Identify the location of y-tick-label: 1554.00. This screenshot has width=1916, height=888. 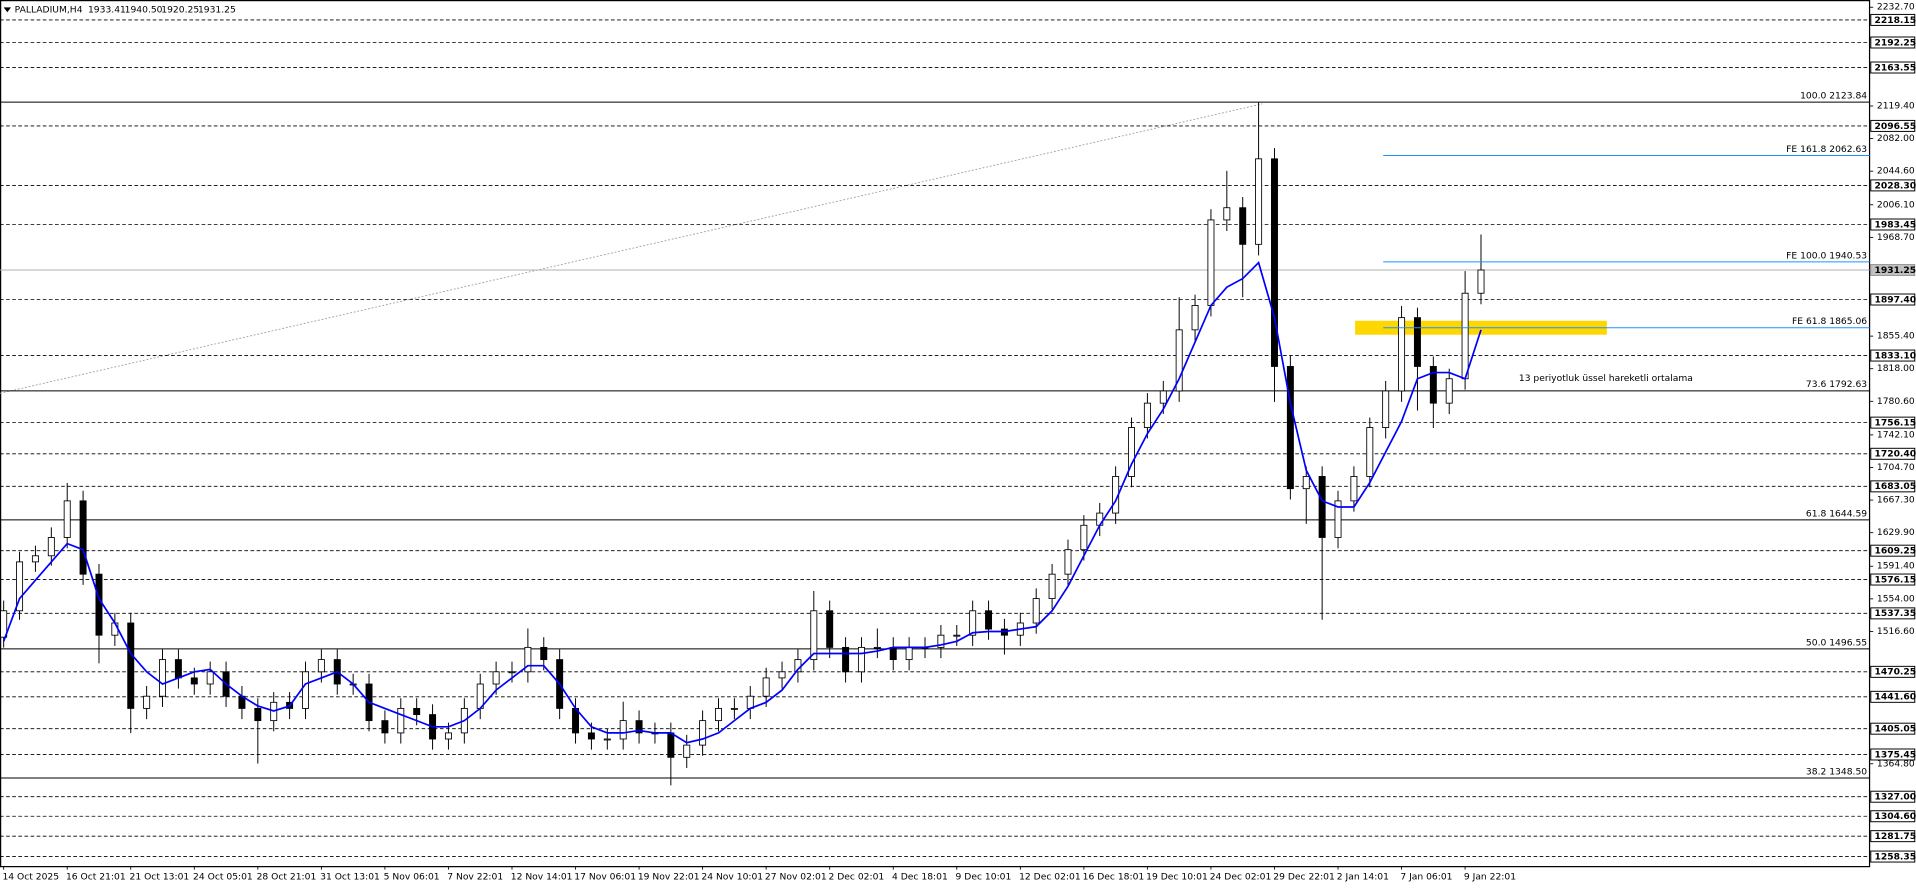
(1896, 598).